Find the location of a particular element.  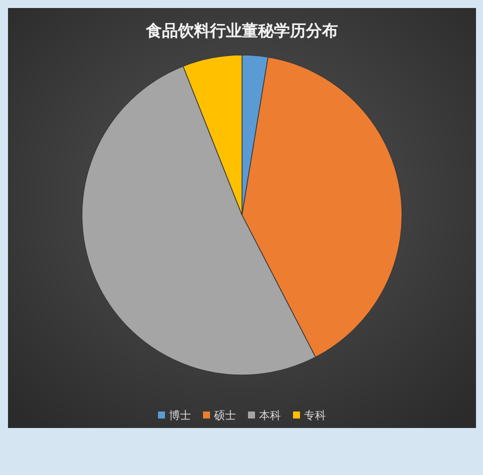

chart-title: 食品饮料行业董秘学历分布 is located at coordinates (242, 30).